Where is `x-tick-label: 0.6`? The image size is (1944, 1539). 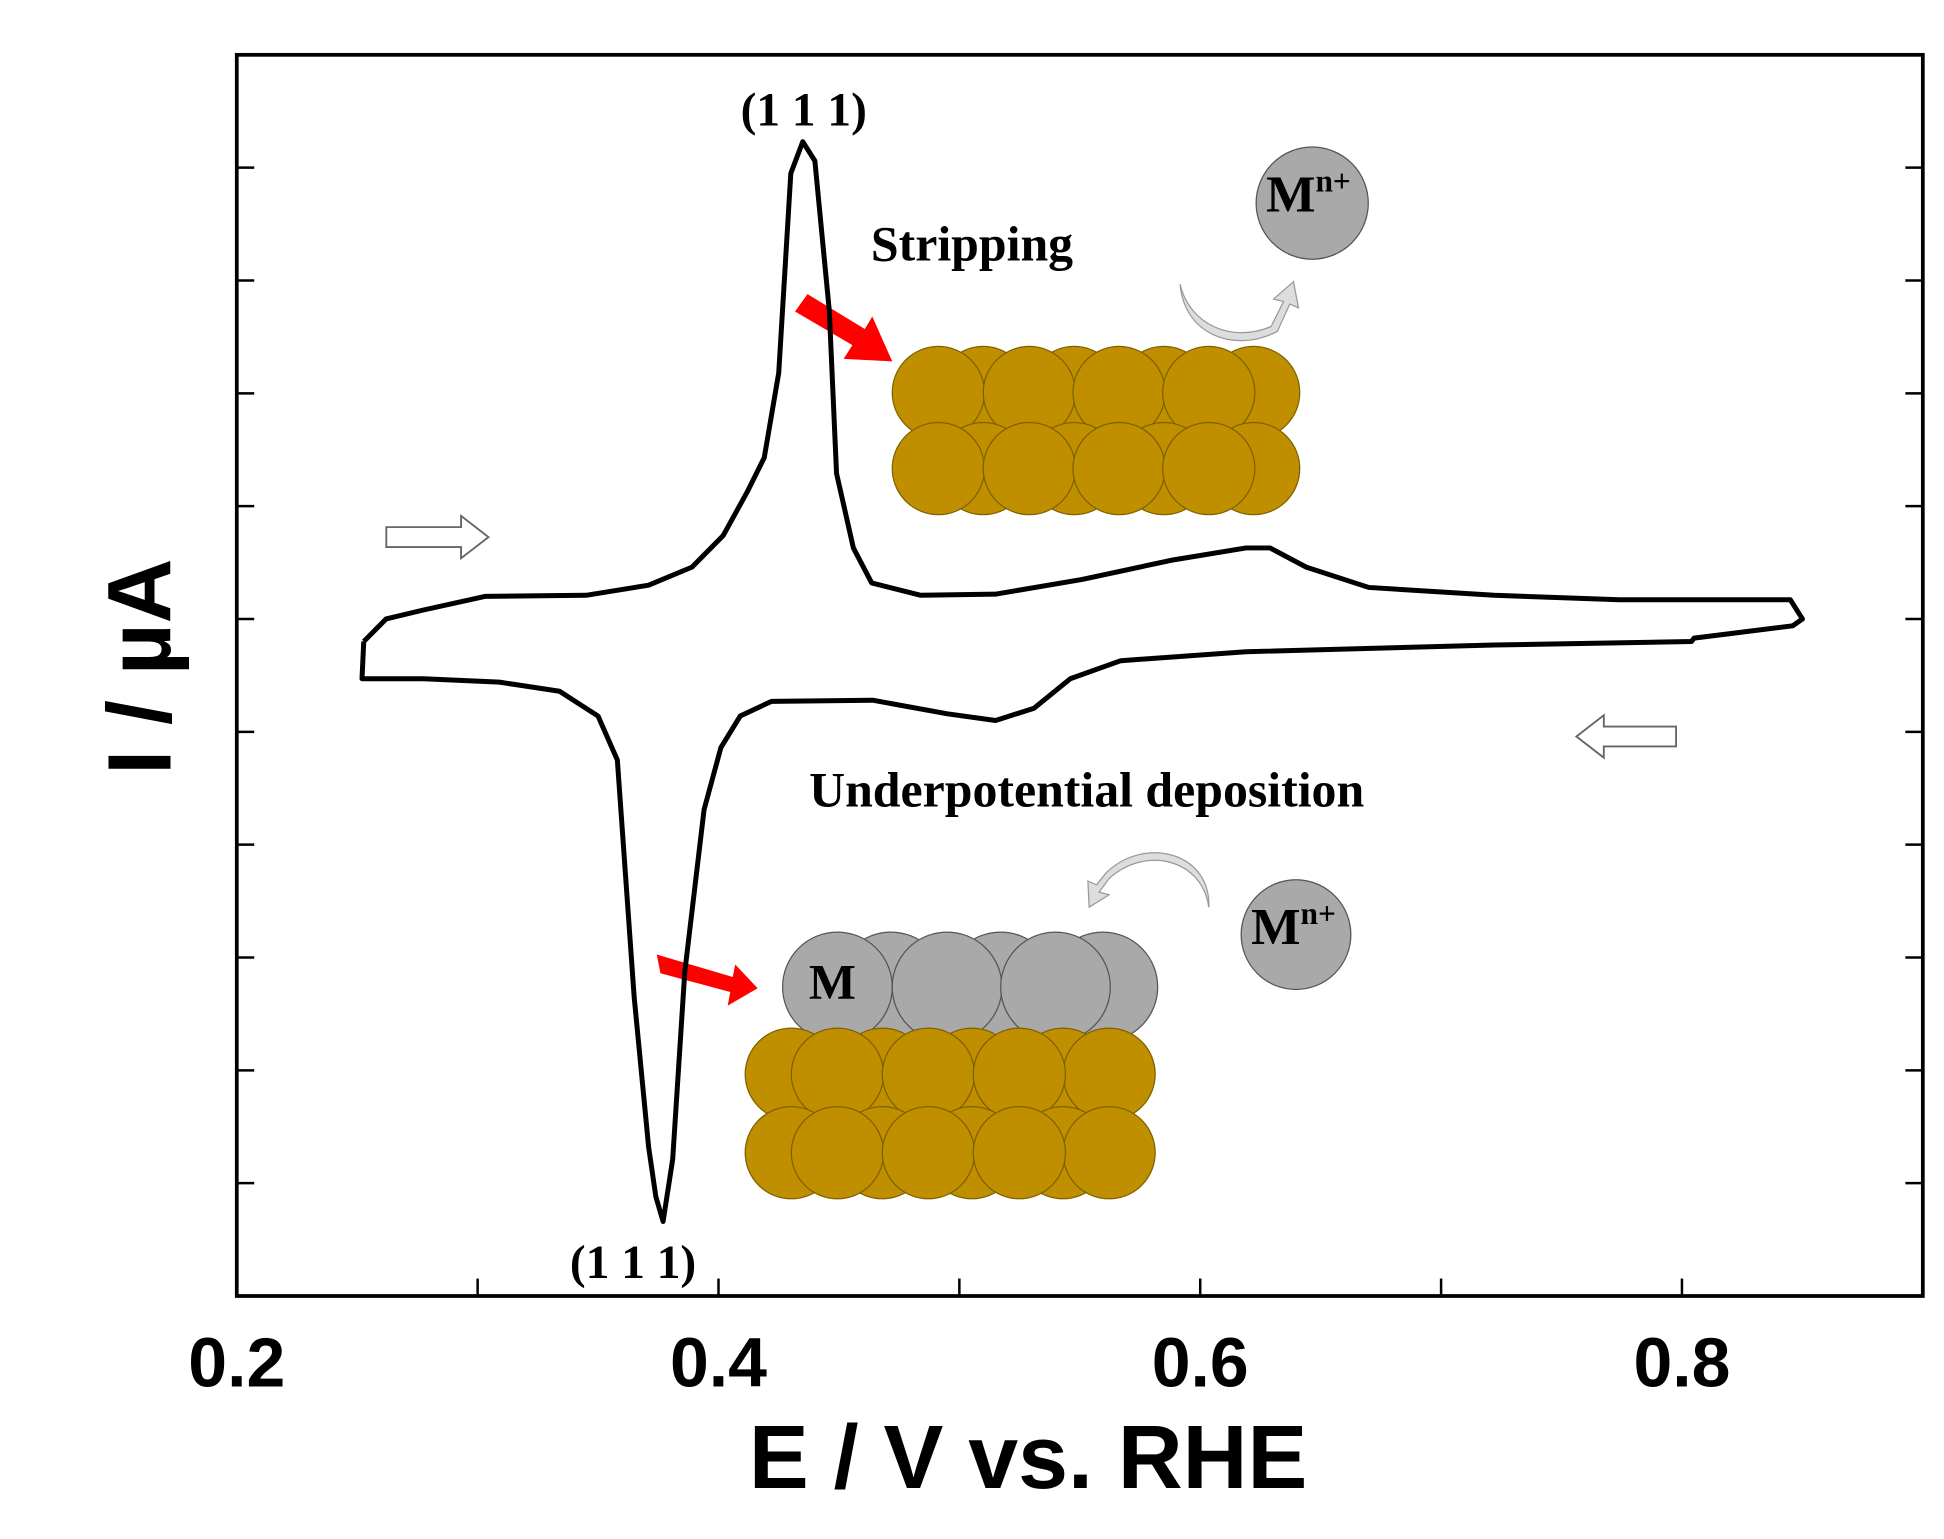
x-tick-label: 0.6 is located at coordinates (1200, 1363).